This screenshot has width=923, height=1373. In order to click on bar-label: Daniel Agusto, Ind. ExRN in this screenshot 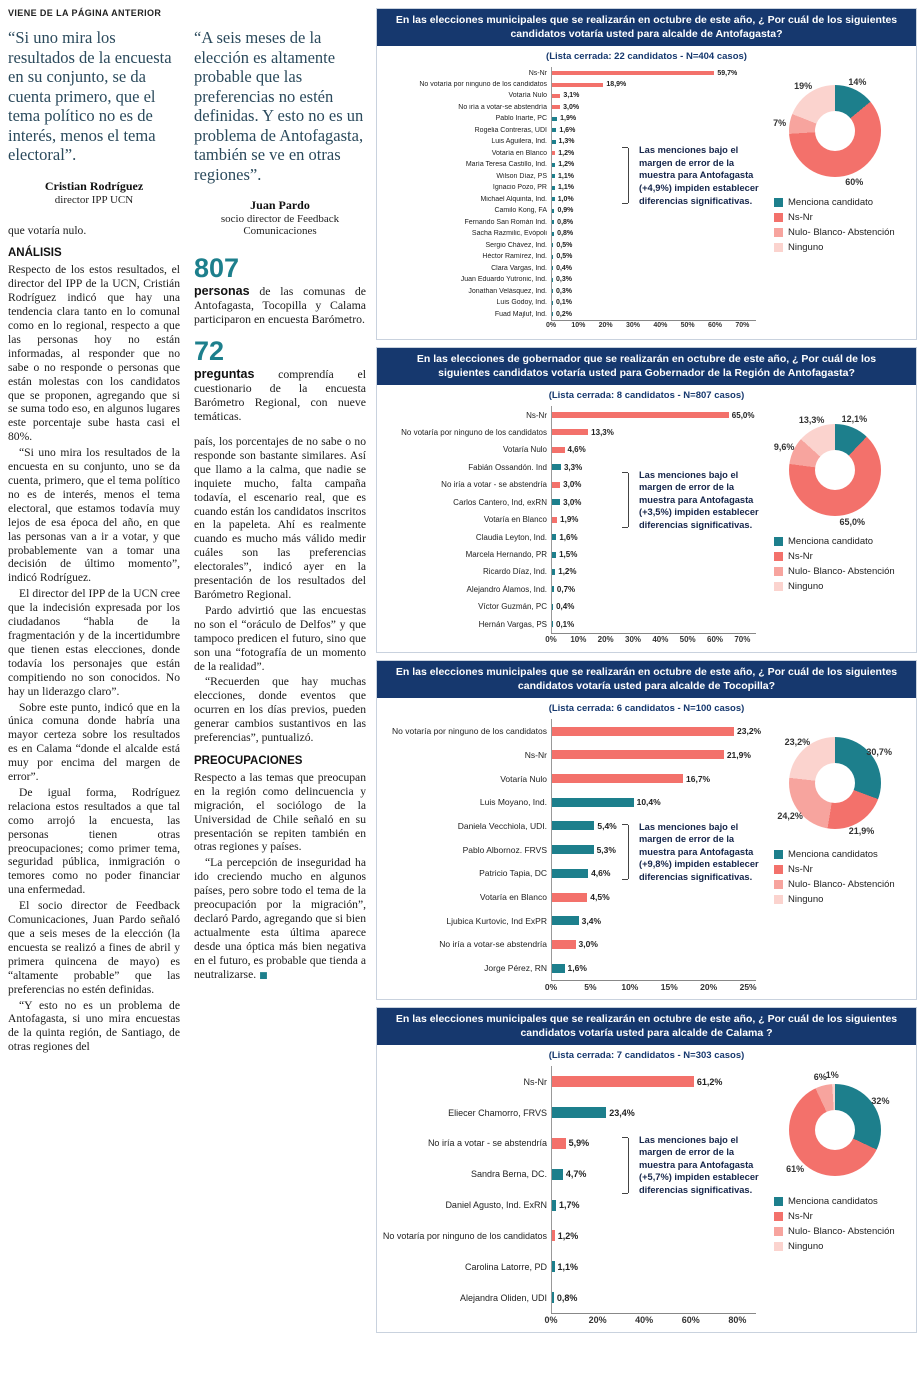, I will do `click(496, 1205)`.